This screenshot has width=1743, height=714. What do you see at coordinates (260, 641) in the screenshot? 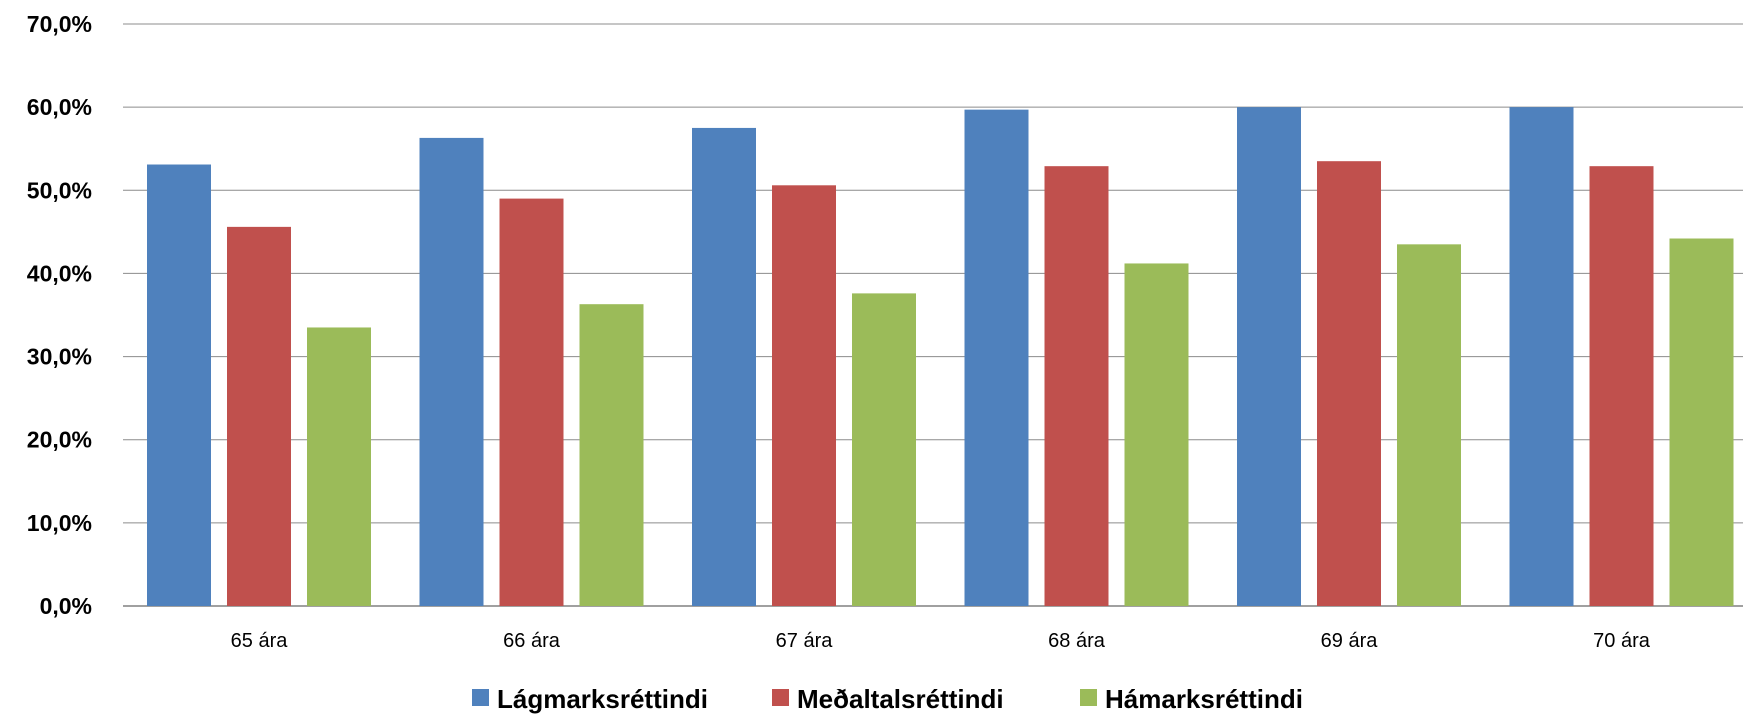
I see `x-tick-label: 65 ára` at bounding box center [260, 641].